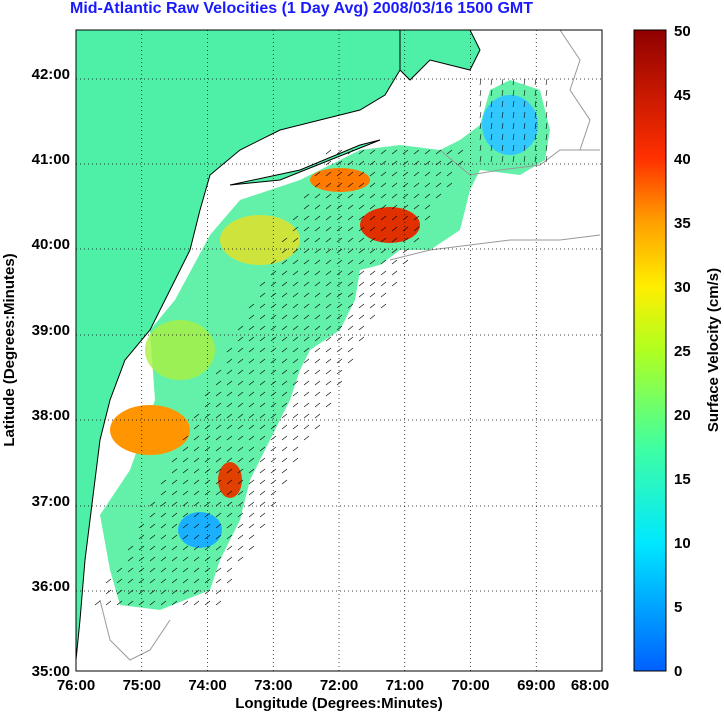 This screenshot has width=724, height=714. What do you see at coordinates (536, 685) in the screenshot?
I see `x-tick-label: 69:00` at bounding box center [536, 685].